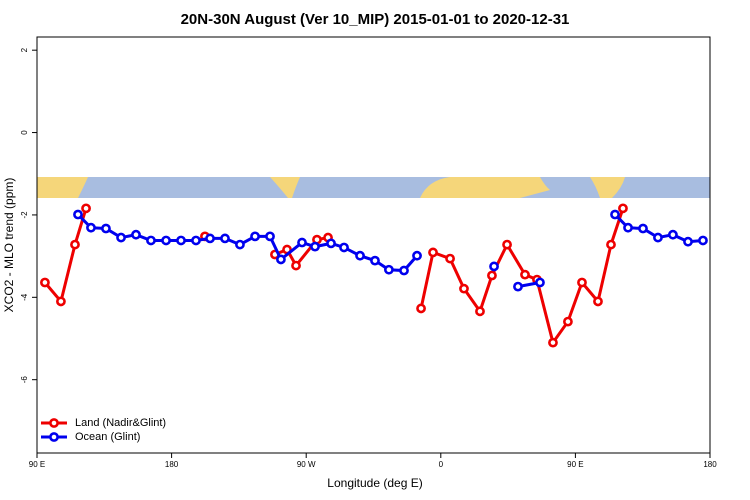 Image resolution: width=750 pixels, height=500 pixels. Describe the element at coordinates (24, 380) in the screenshot. I see `y-tick-label: -6` at that location.